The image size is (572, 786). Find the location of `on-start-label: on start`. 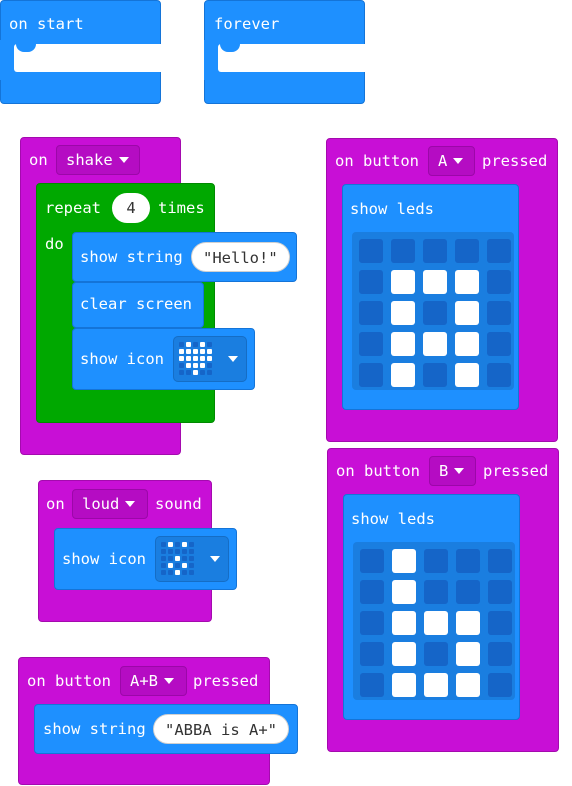

on-start-label: on start is located at coordinates (46, 24).